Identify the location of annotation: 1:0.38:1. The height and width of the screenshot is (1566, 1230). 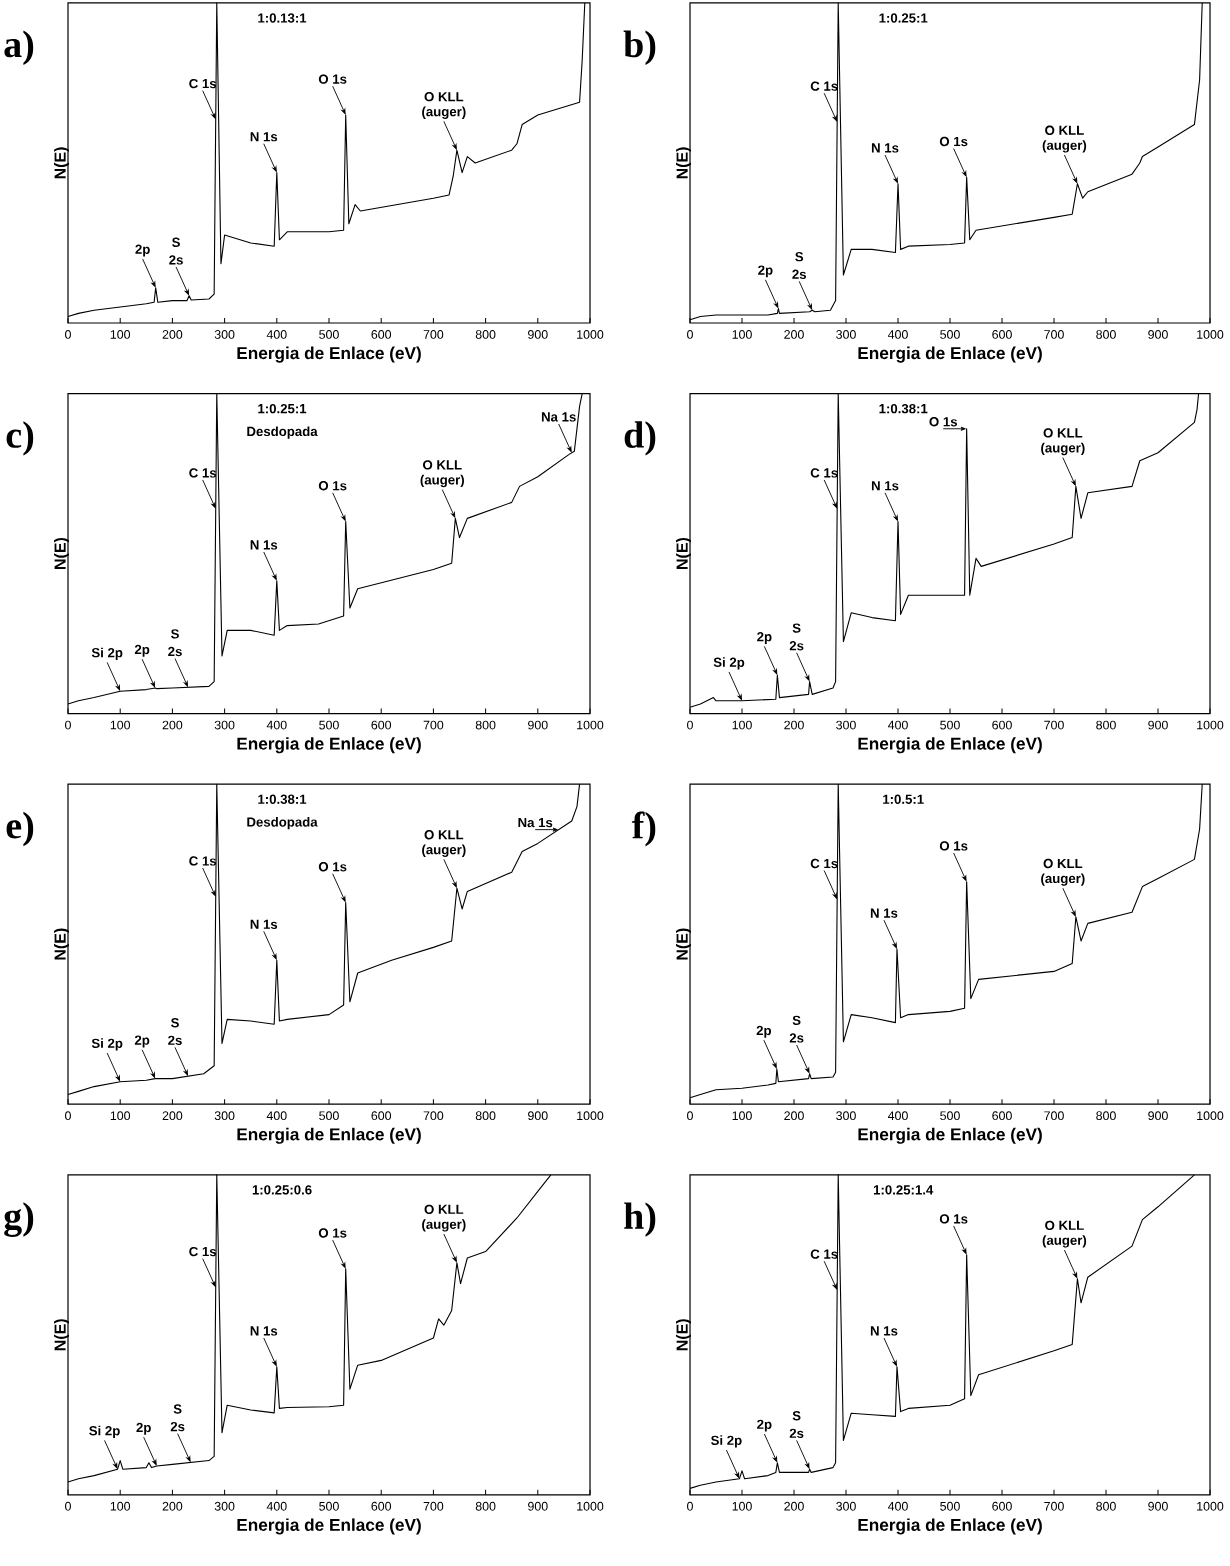
(903, 408).